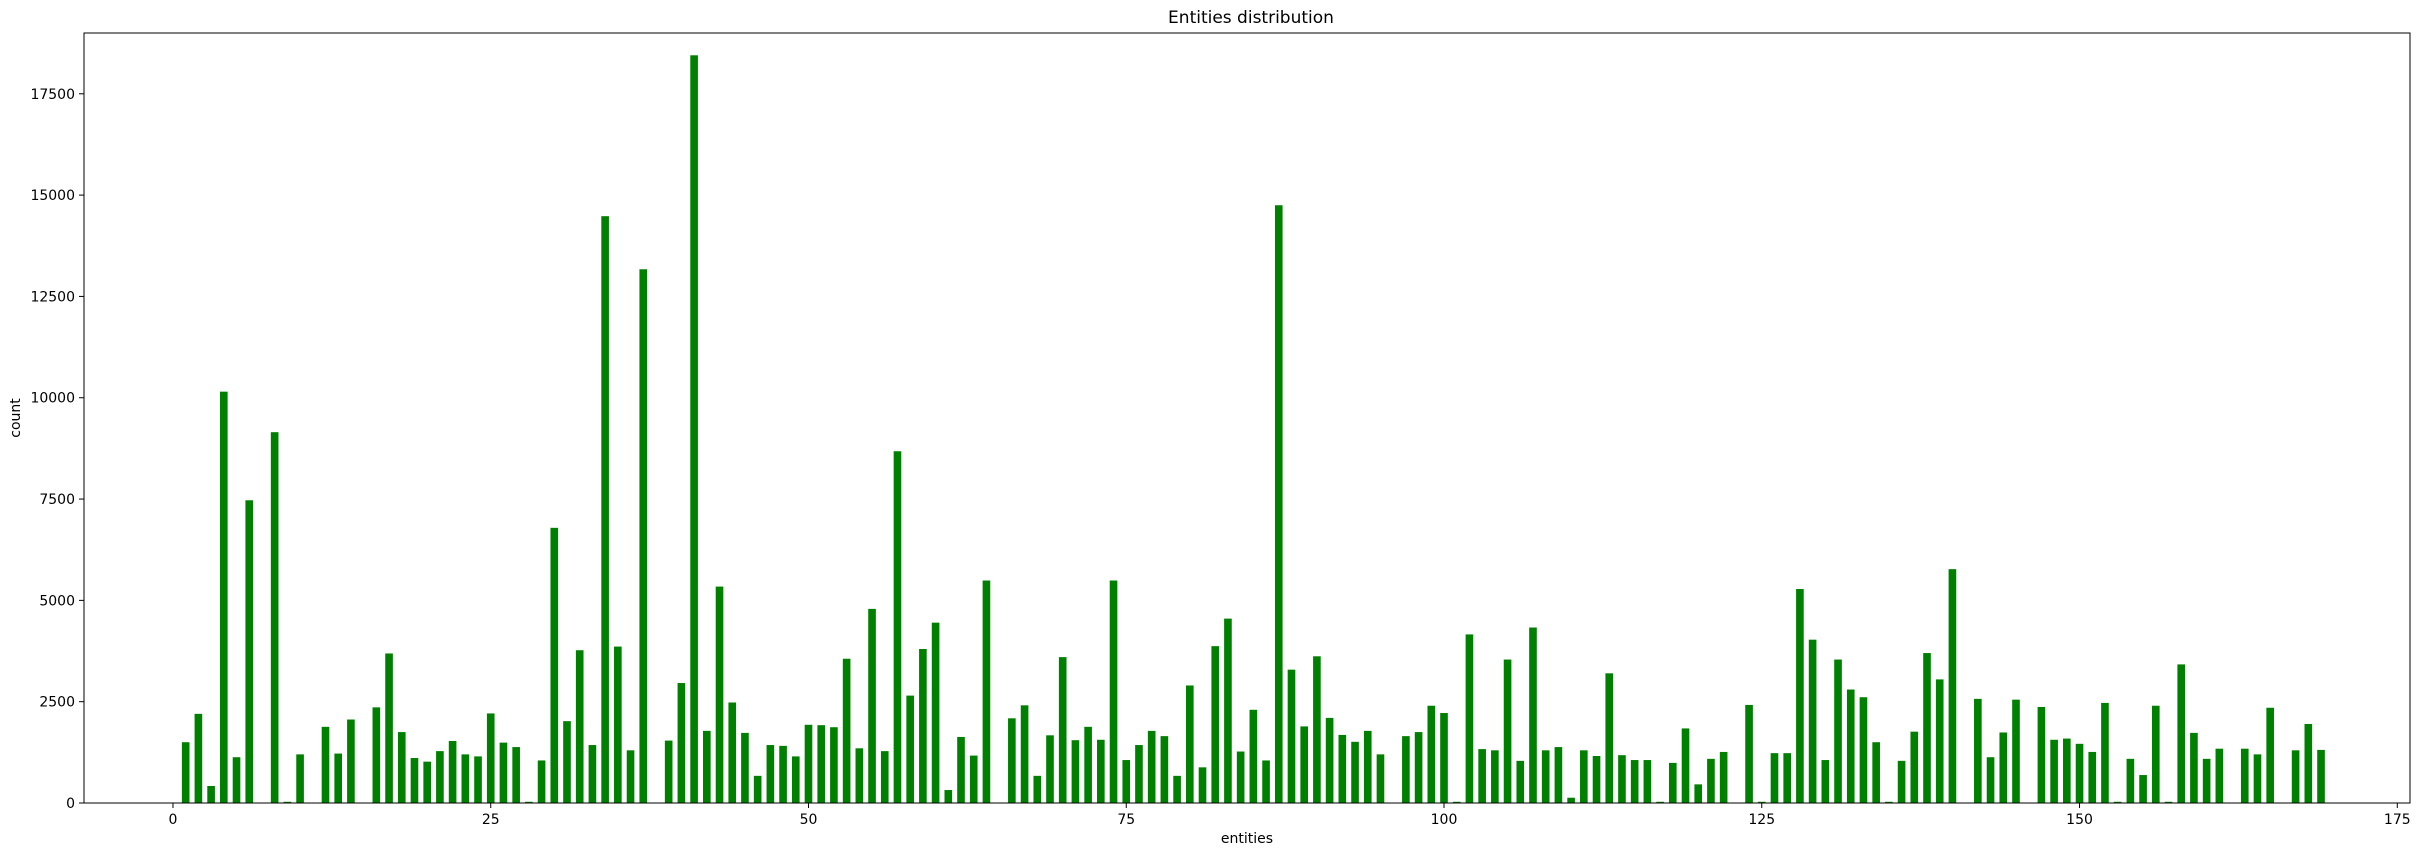  Describe the element at coordinates (52, 95) in the screenshot. I see `y-tick-label: 17500` at that location.